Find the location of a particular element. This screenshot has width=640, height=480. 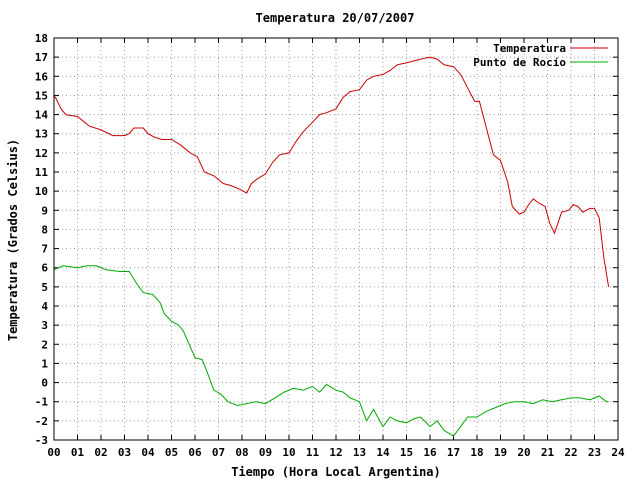

x-tick-label: 20 is located at coordinates (523, 452).